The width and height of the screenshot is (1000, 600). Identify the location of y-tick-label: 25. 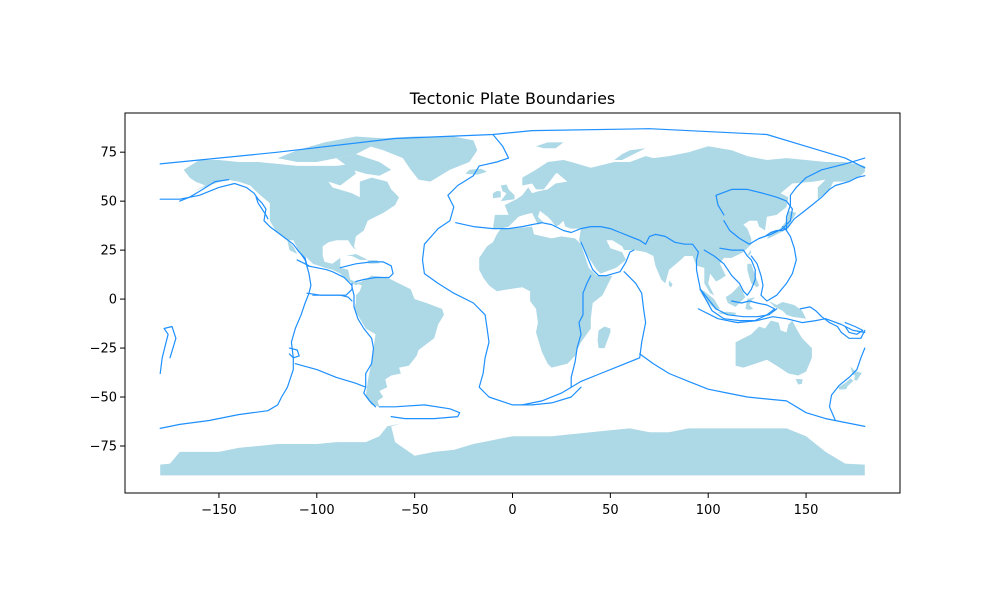
(108, 251).